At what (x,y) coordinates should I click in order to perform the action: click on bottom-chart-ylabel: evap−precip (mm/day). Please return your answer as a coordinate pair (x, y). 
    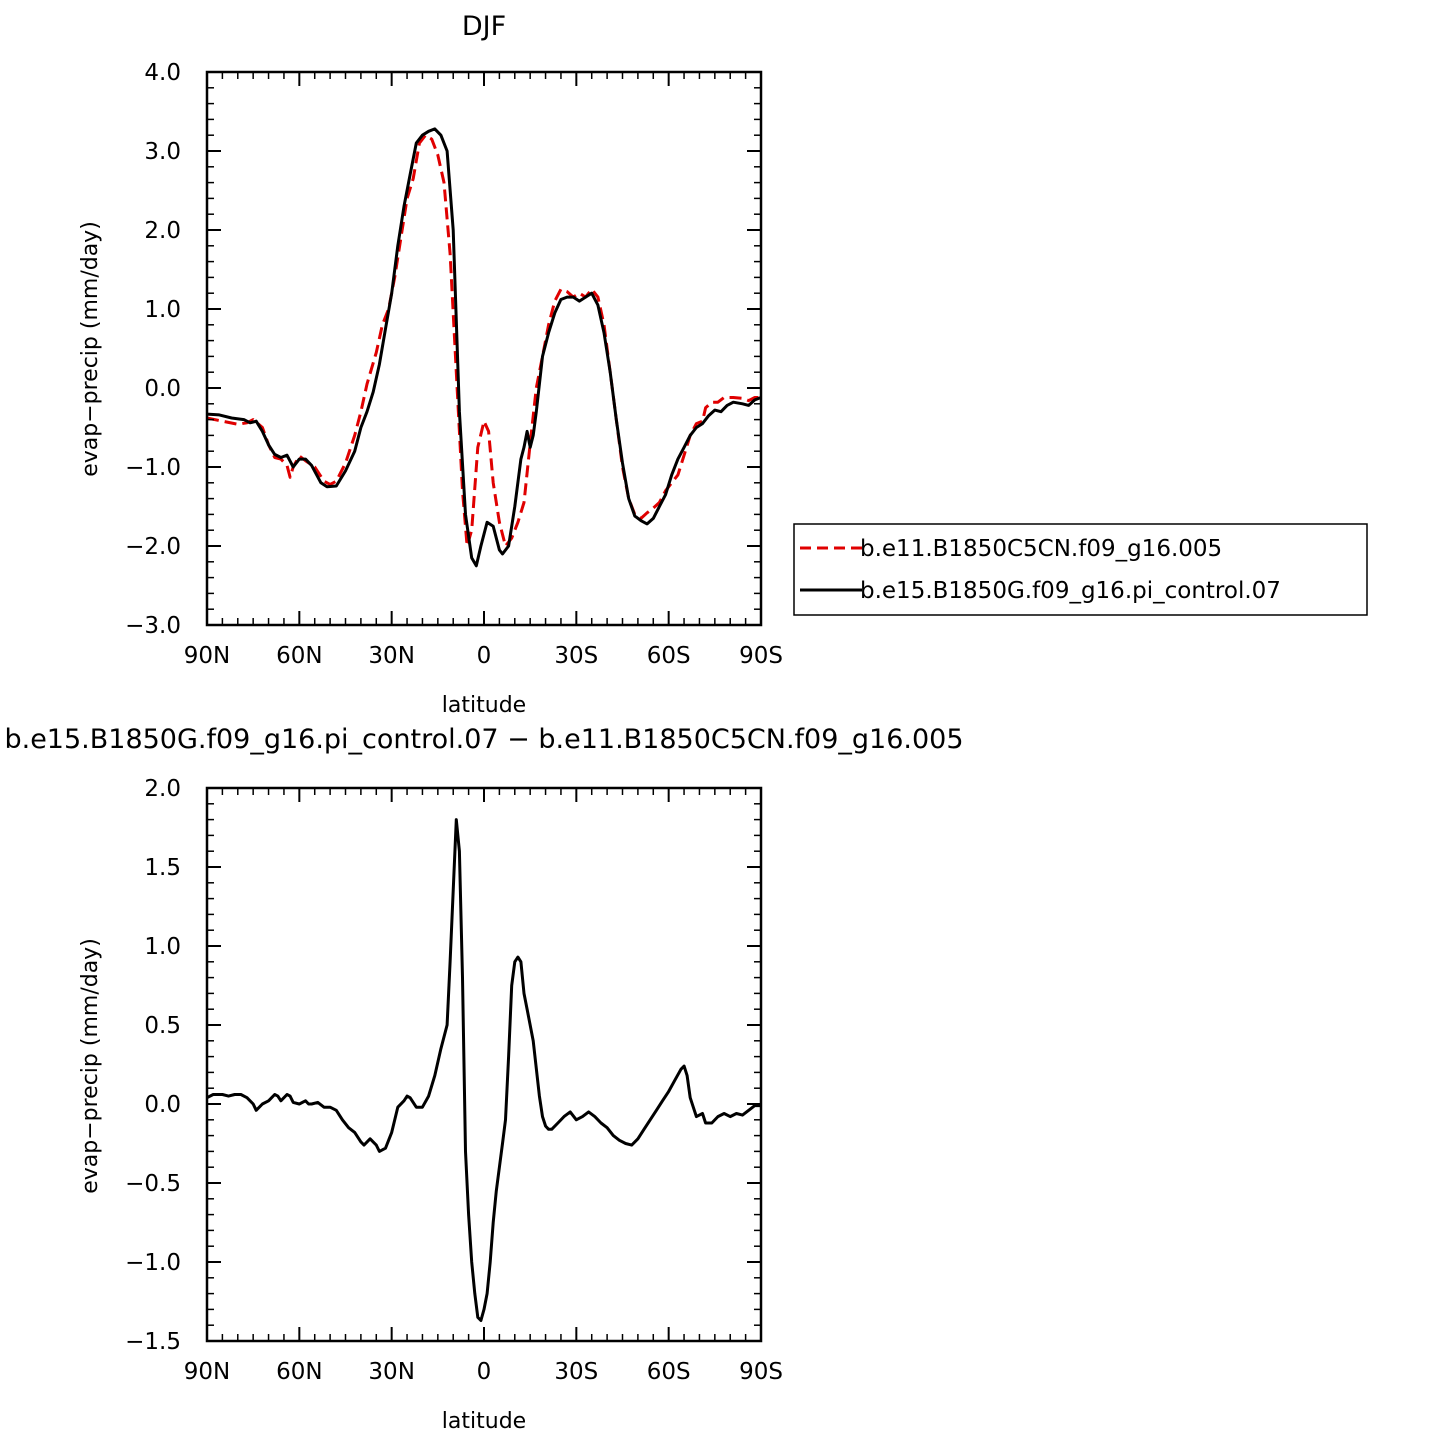
    Looking at the image, I should click on (90, 1066).